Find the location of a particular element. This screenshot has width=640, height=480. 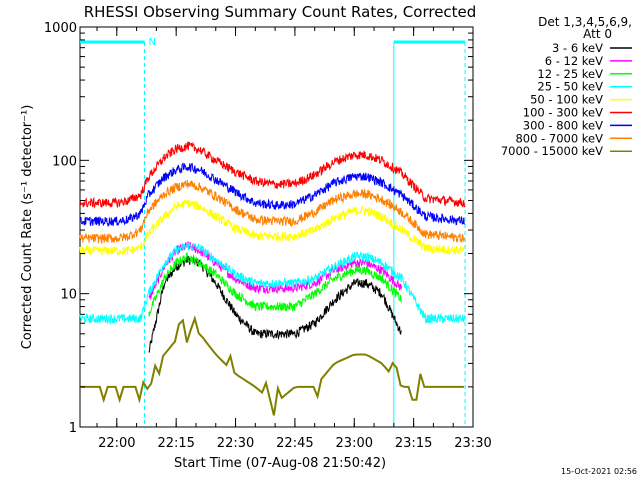

series-line-300-800-kev is located at coordinates (272, 195).